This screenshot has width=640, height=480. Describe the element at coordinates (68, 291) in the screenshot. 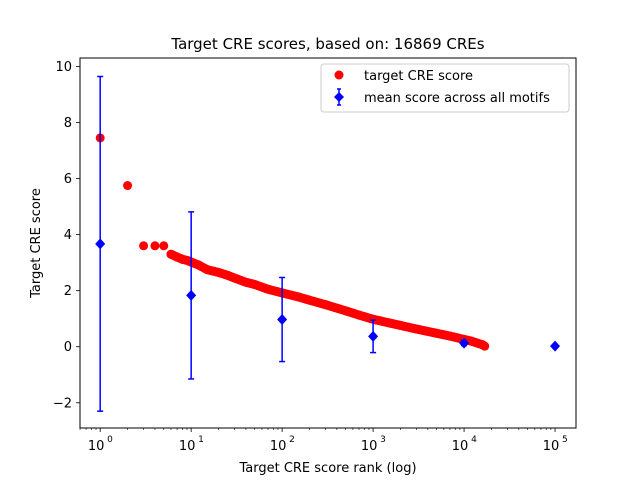

I see `y-tick-label: 2` at that location.